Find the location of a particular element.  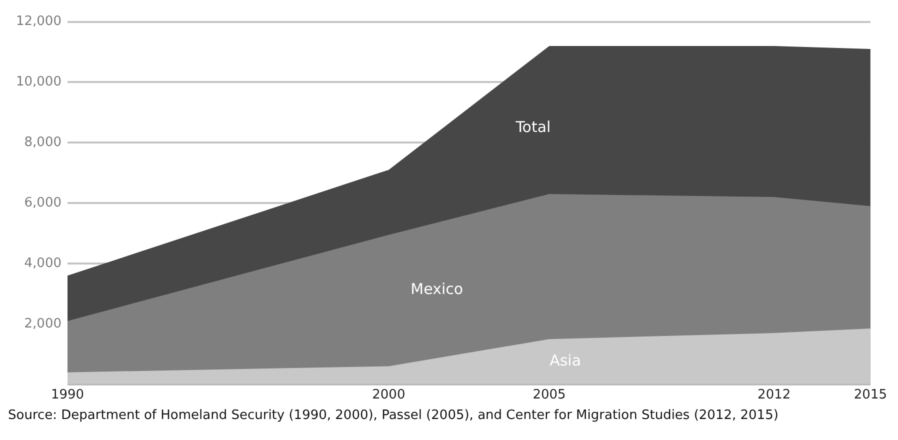

y-tick-label: 6,000 is located at coordinates (43, 202).